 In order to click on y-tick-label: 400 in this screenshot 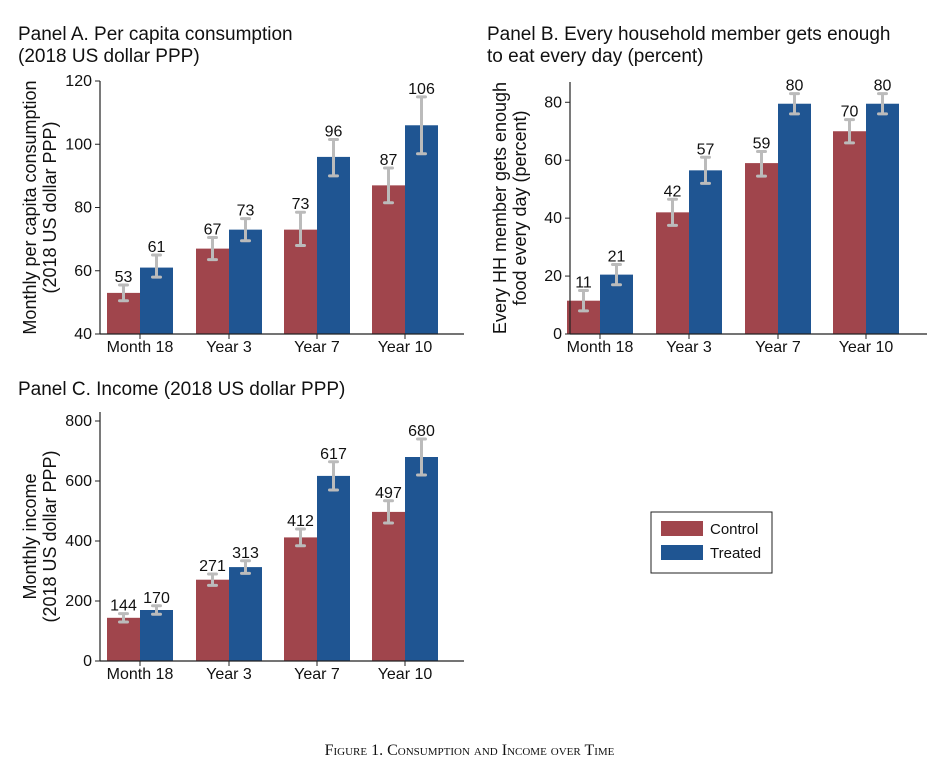, I will do `click(78, 541)`.